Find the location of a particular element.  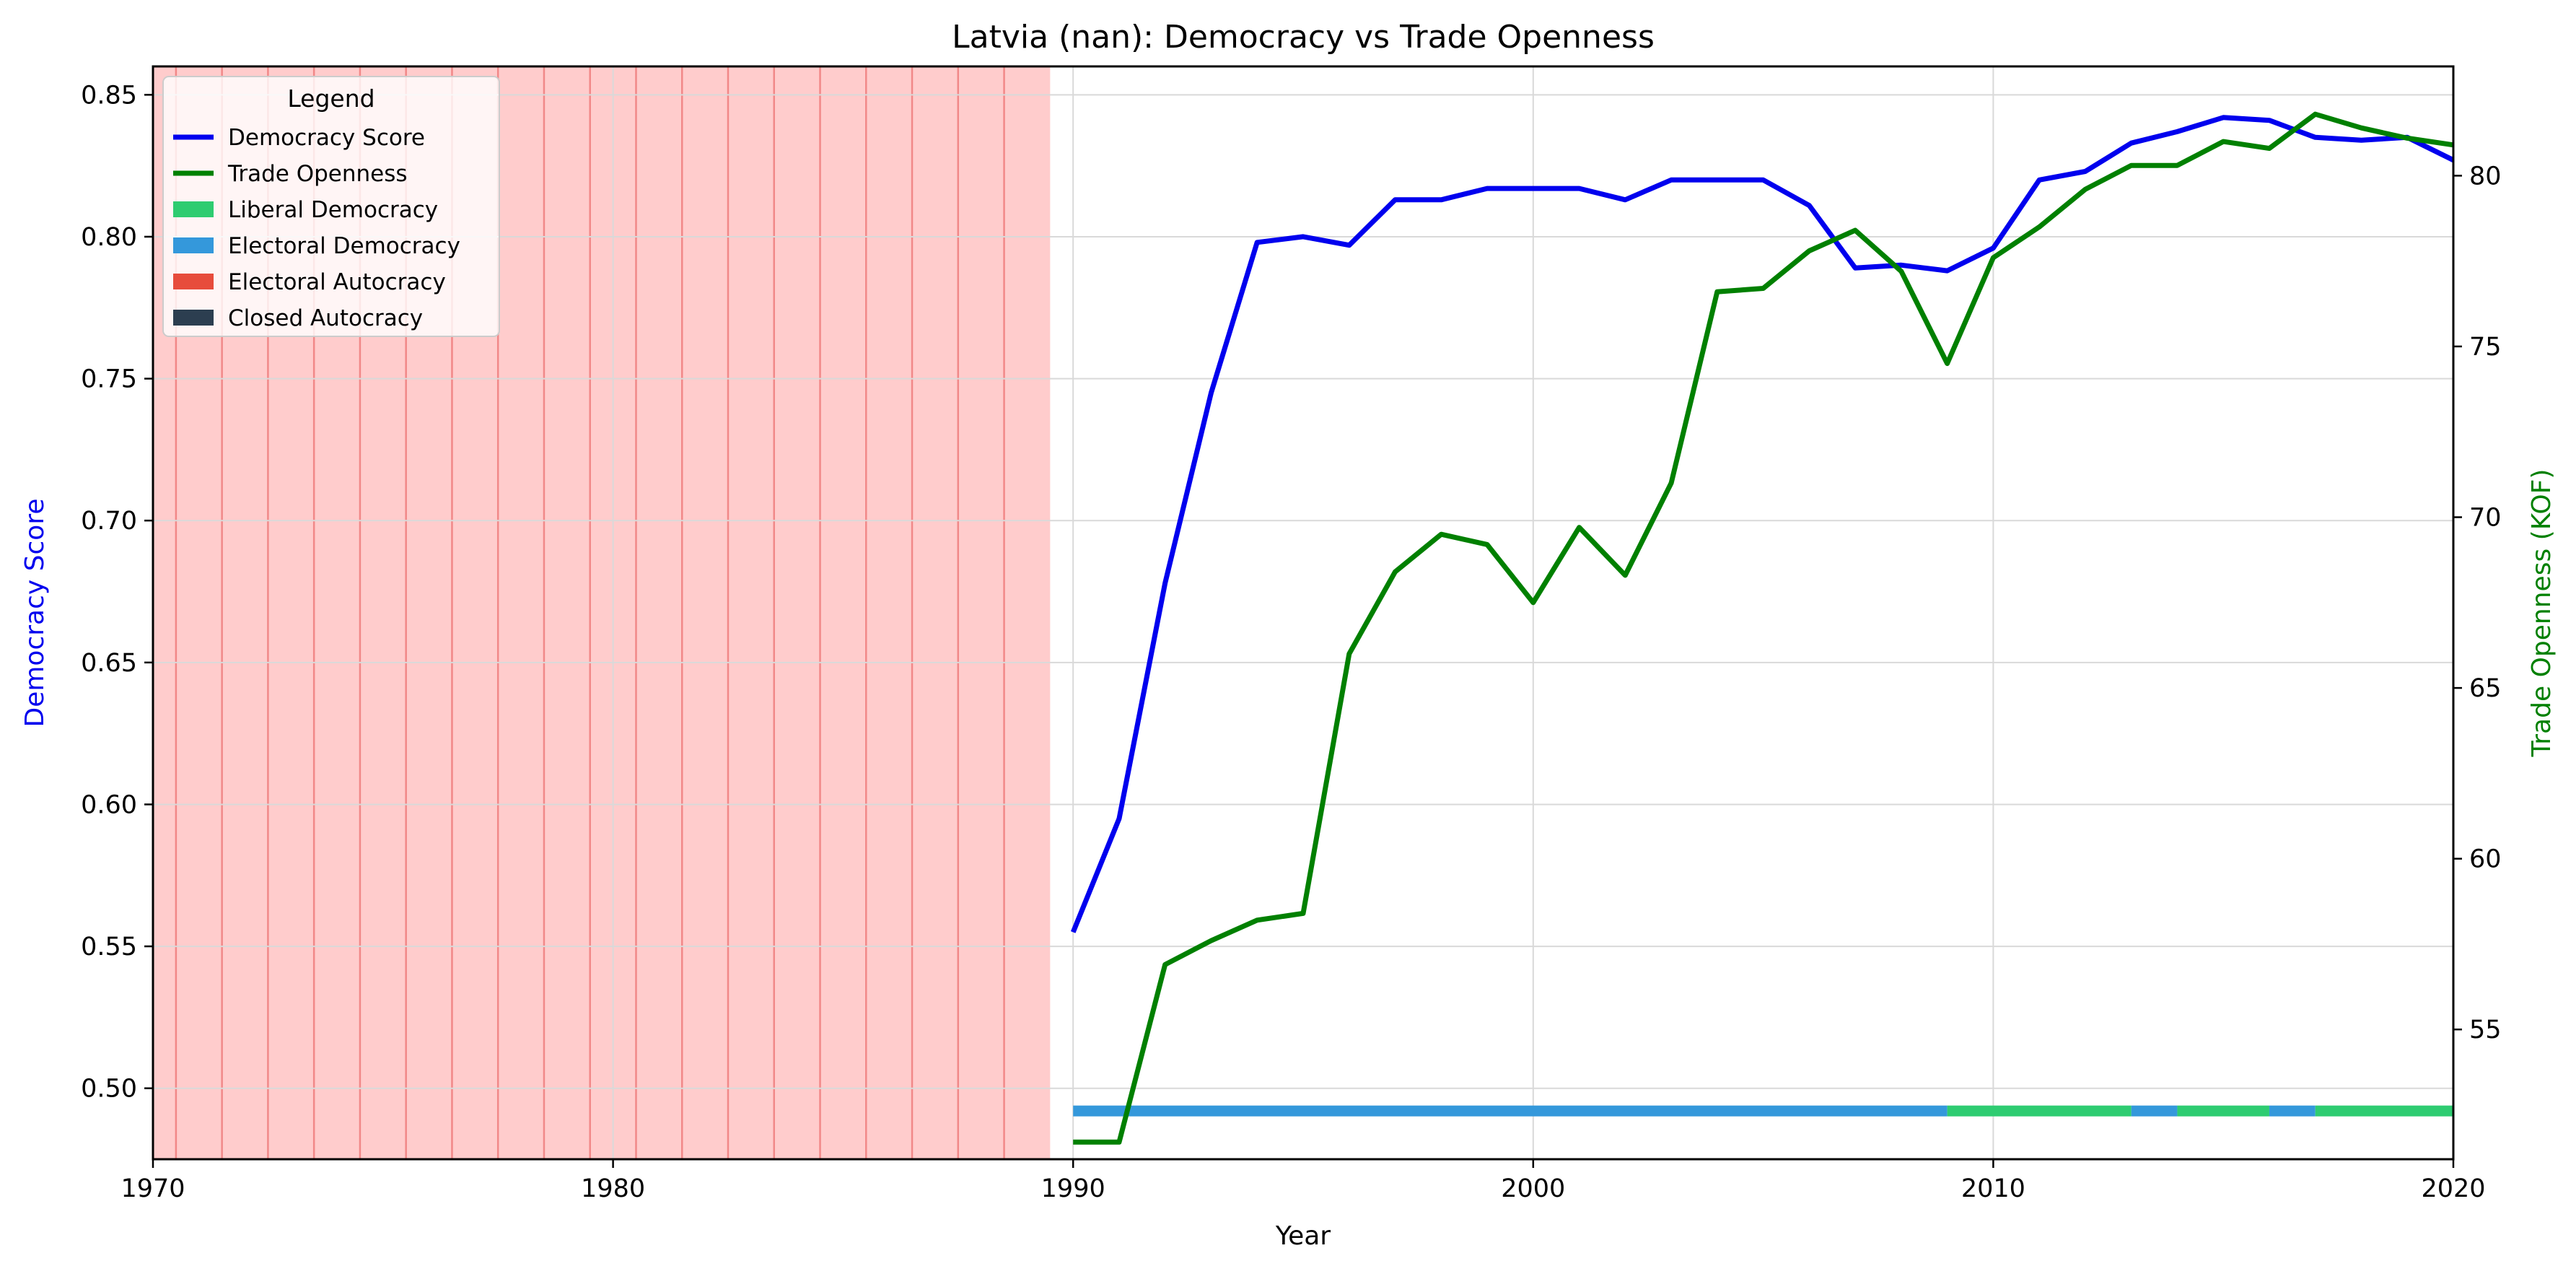

y-left-tick-label: 0.60 is located at coordinates (109, 804).